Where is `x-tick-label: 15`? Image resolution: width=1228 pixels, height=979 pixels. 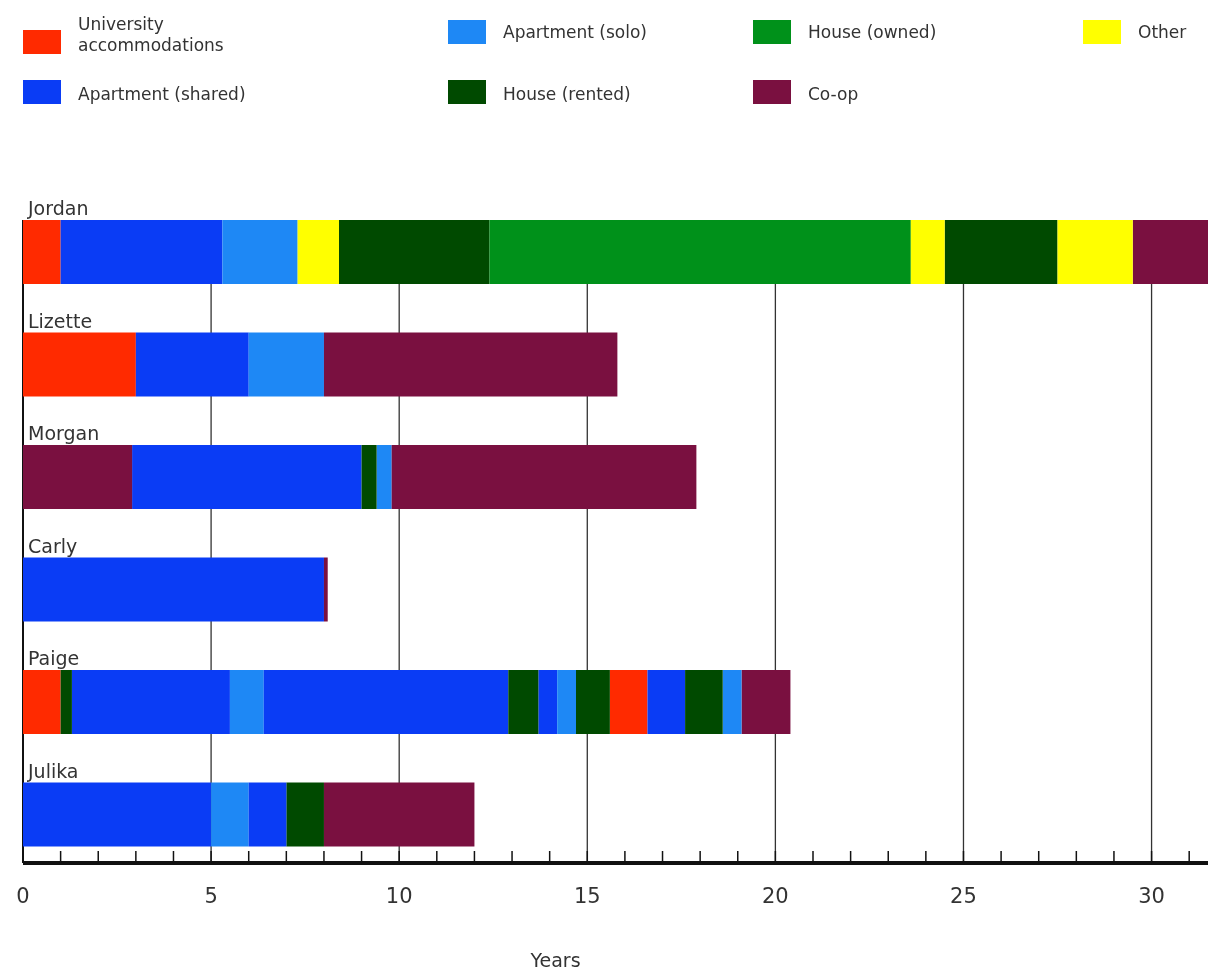 x-tick-label: 15 is located at coordinates (587, 896).